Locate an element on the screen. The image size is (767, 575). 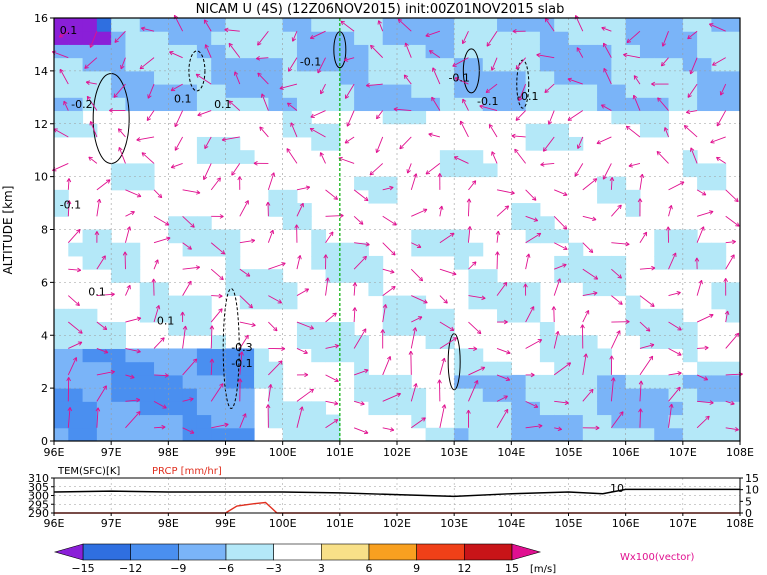
surface-annotation: 10 is located at coordinates (617, 488).